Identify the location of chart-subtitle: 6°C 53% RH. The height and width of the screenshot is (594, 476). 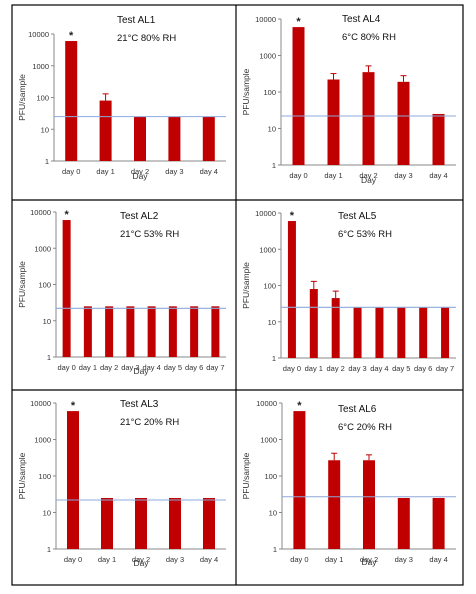
(365, 234).